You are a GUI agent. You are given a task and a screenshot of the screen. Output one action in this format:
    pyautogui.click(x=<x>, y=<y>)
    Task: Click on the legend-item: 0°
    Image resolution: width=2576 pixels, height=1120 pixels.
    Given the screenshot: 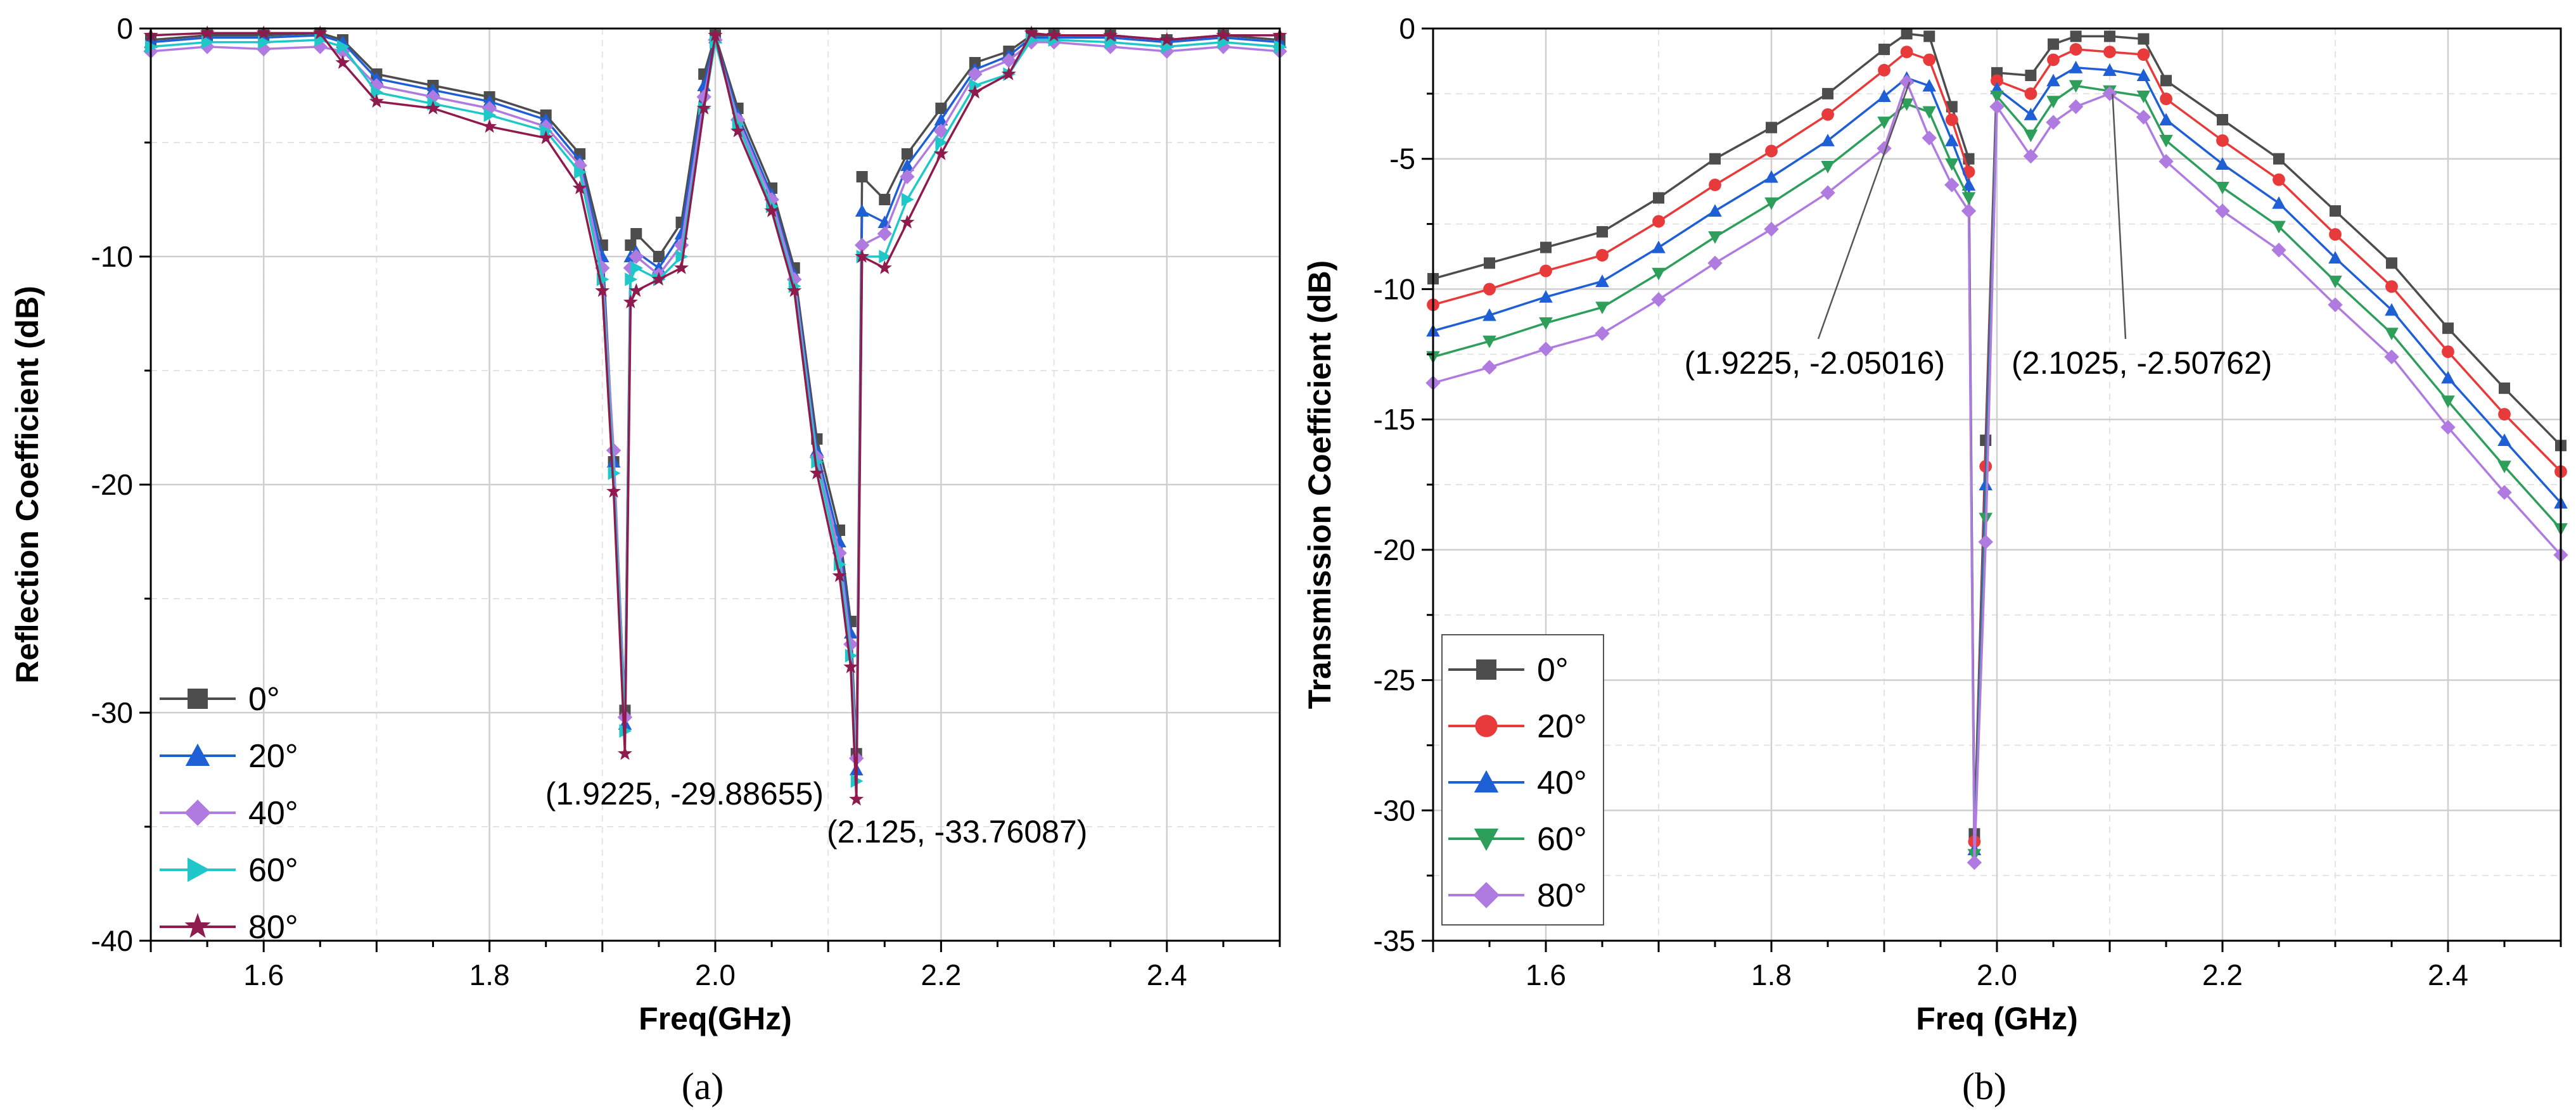 What is the action you would take?
    pyautogui.click(x=220, y=699)
    